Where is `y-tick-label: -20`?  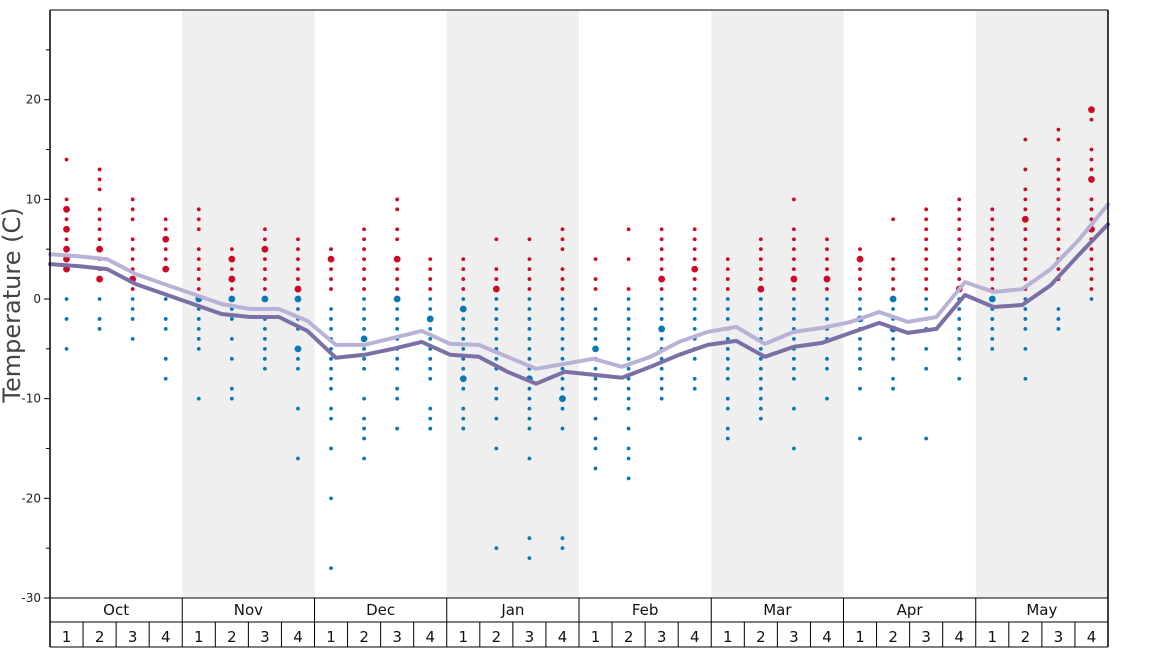 y-tick-label: -20 is located at coordinates (31, 498).